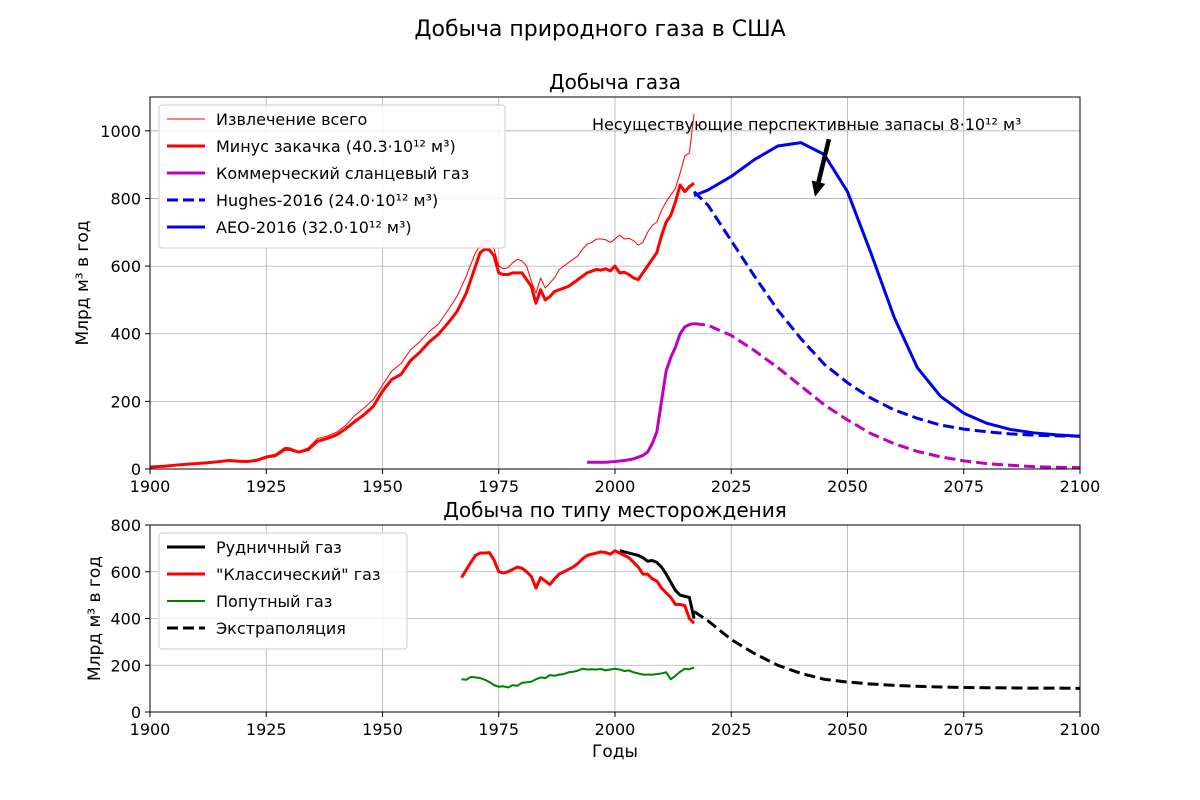 Image resolution: width=1200 pixels, height=800 pixels. What do you see at coordinates (266, 729) in the screenshot?
I see `chart-1-xtick-label-1: 1925` at bounding box center [266, 729].